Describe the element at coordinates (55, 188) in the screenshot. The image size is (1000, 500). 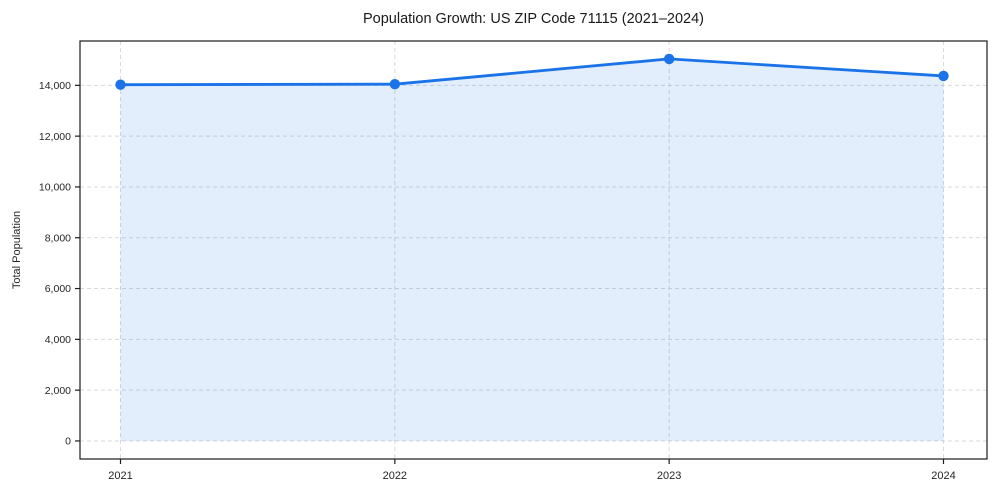
I see `y-tick-label: 10,000` at that location.